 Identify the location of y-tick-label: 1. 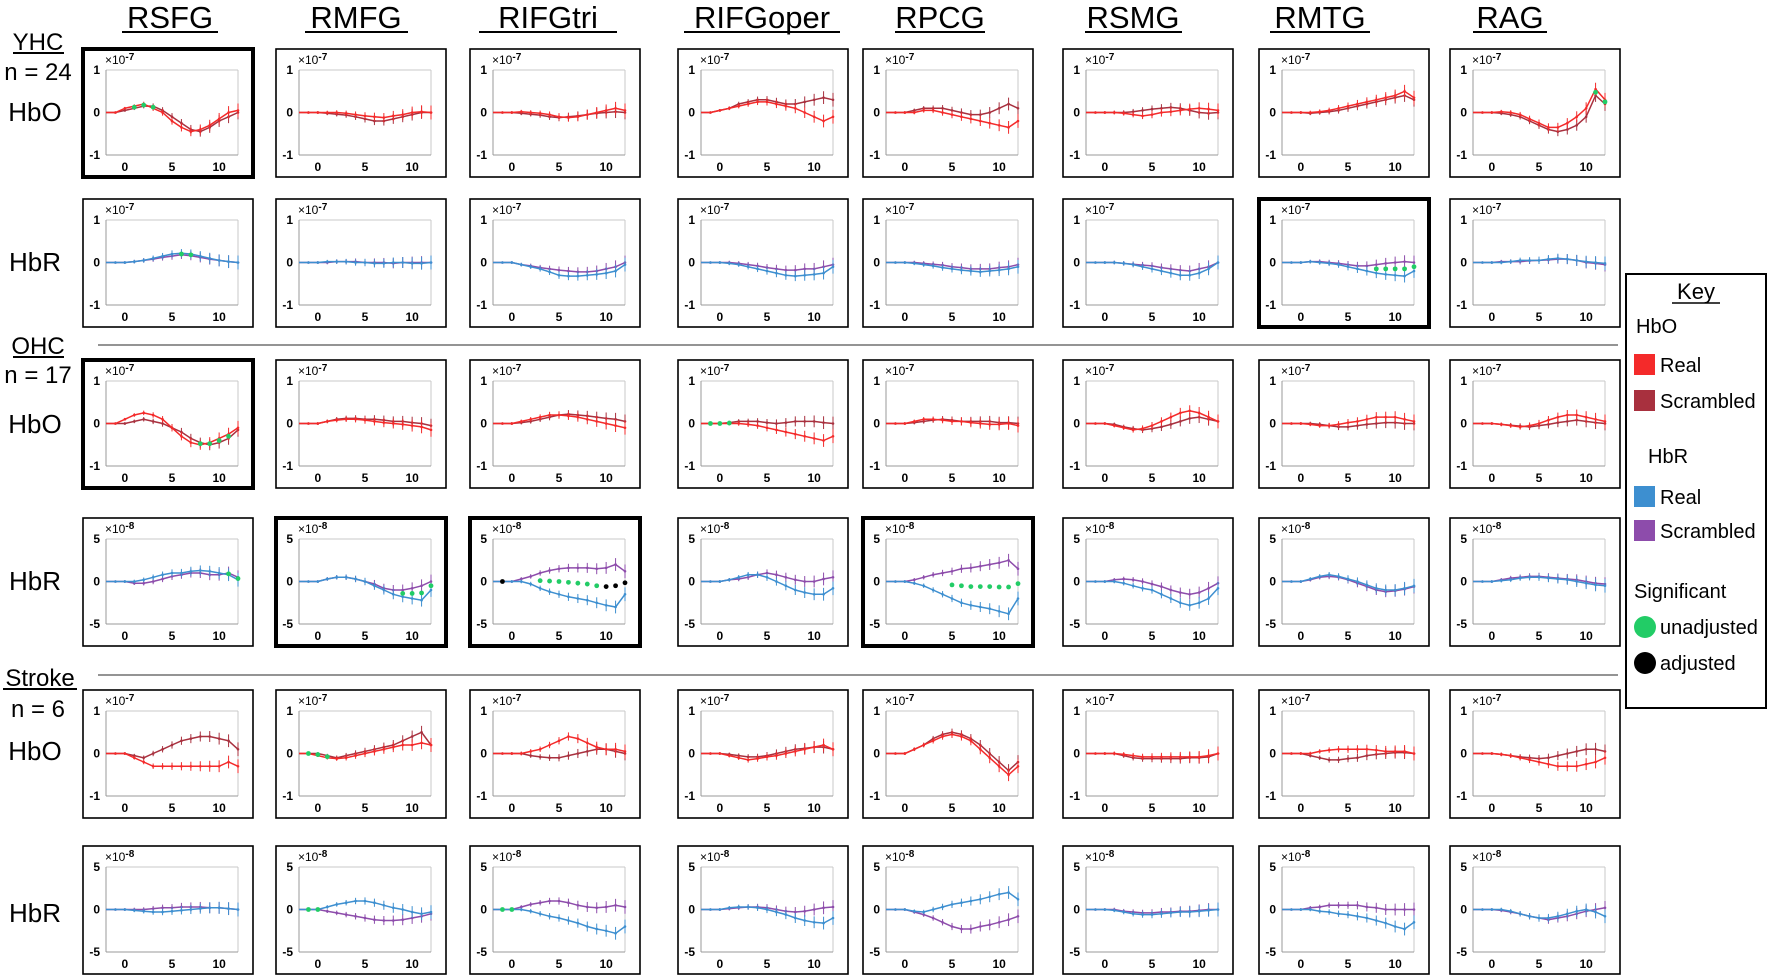
(1272, 711).